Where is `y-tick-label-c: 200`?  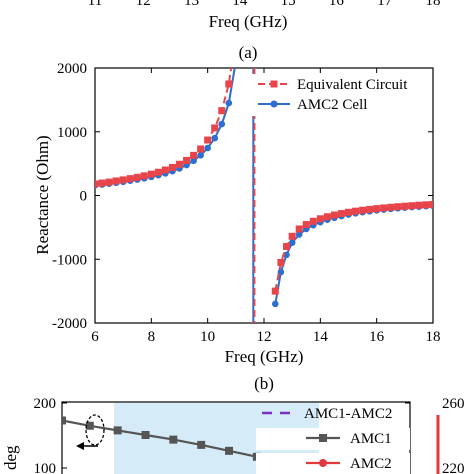
y-tick-label-c: 200 is located at coordinates (45, 404).